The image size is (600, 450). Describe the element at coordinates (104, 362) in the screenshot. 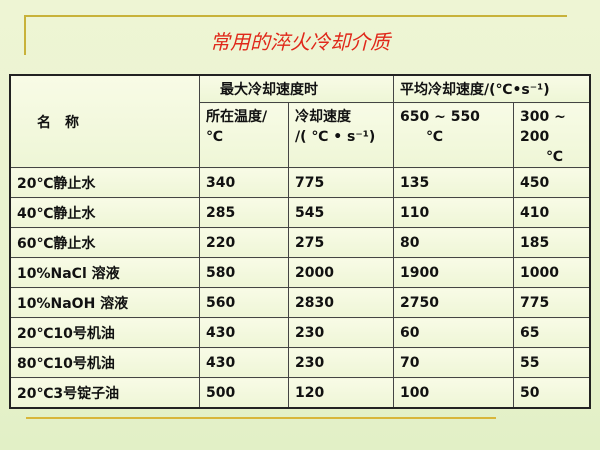

I see `cell-medium-name: 80℃10号机油` at that location.